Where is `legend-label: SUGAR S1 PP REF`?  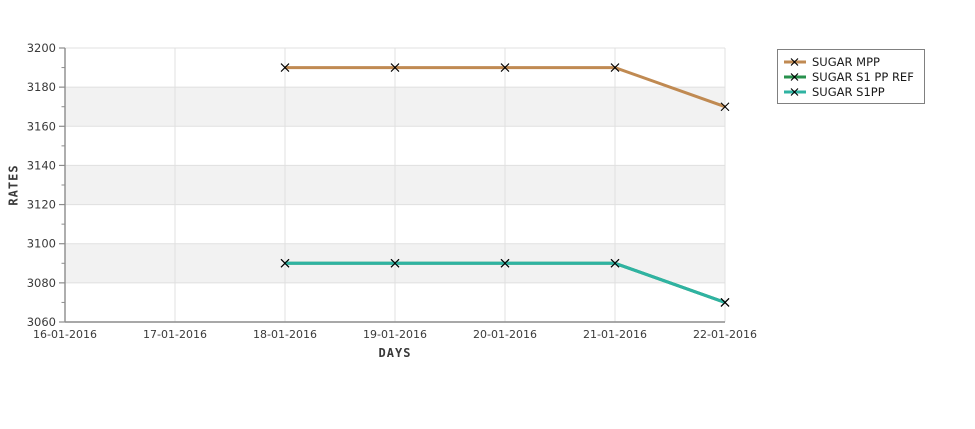 legend-label: SUGAR S1 PP REF is located at coordinates (863, 76).